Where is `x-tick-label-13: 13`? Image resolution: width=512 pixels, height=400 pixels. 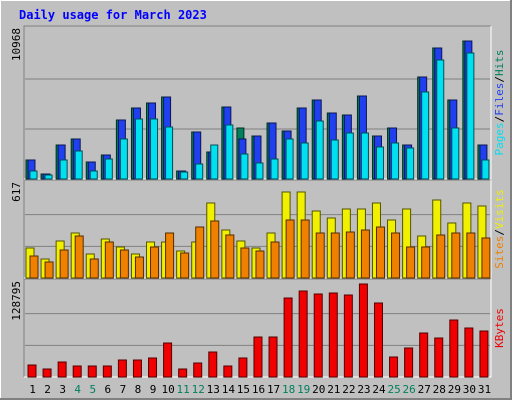
x-tick-label-13: 13 is located at coordinates (213, 389).